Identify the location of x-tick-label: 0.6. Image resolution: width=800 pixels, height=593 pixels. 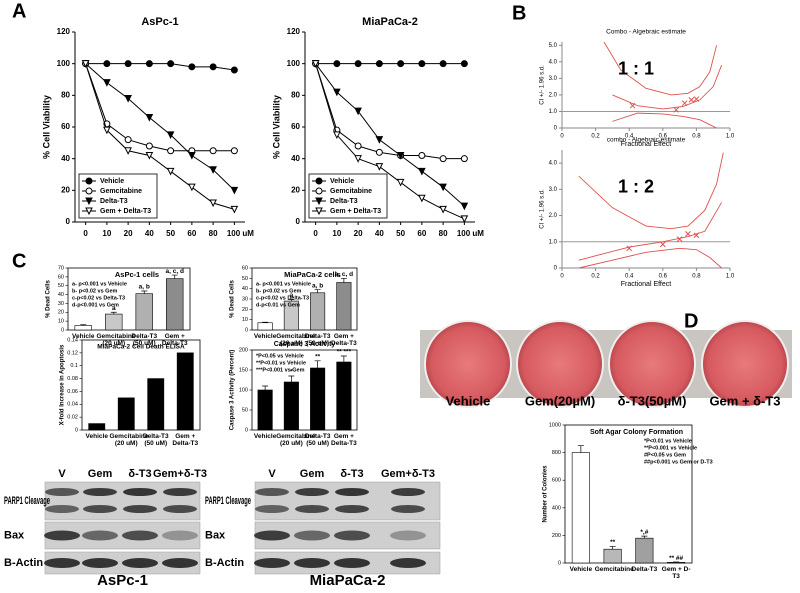
(663, 277).